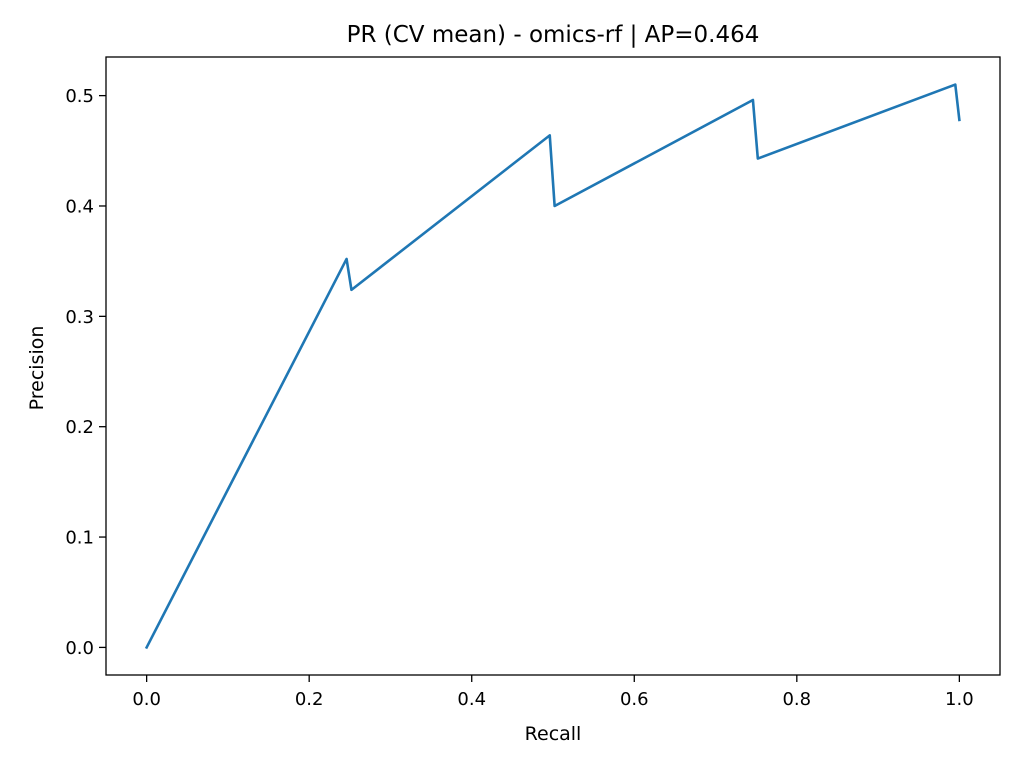 Image resolution: width=1024 pixels, height=768 pixels. Describe the element at coordinates (79, 427) in the screenshot. I see `y-tick-label: 0.2` at that location.